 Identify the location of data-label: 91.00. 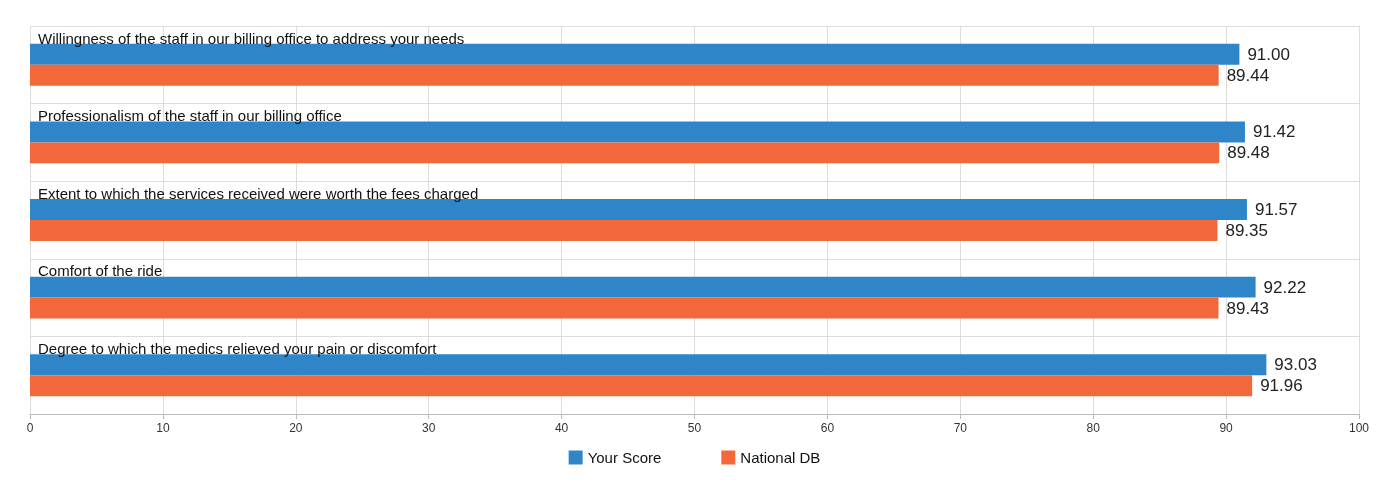
(1268, 54).